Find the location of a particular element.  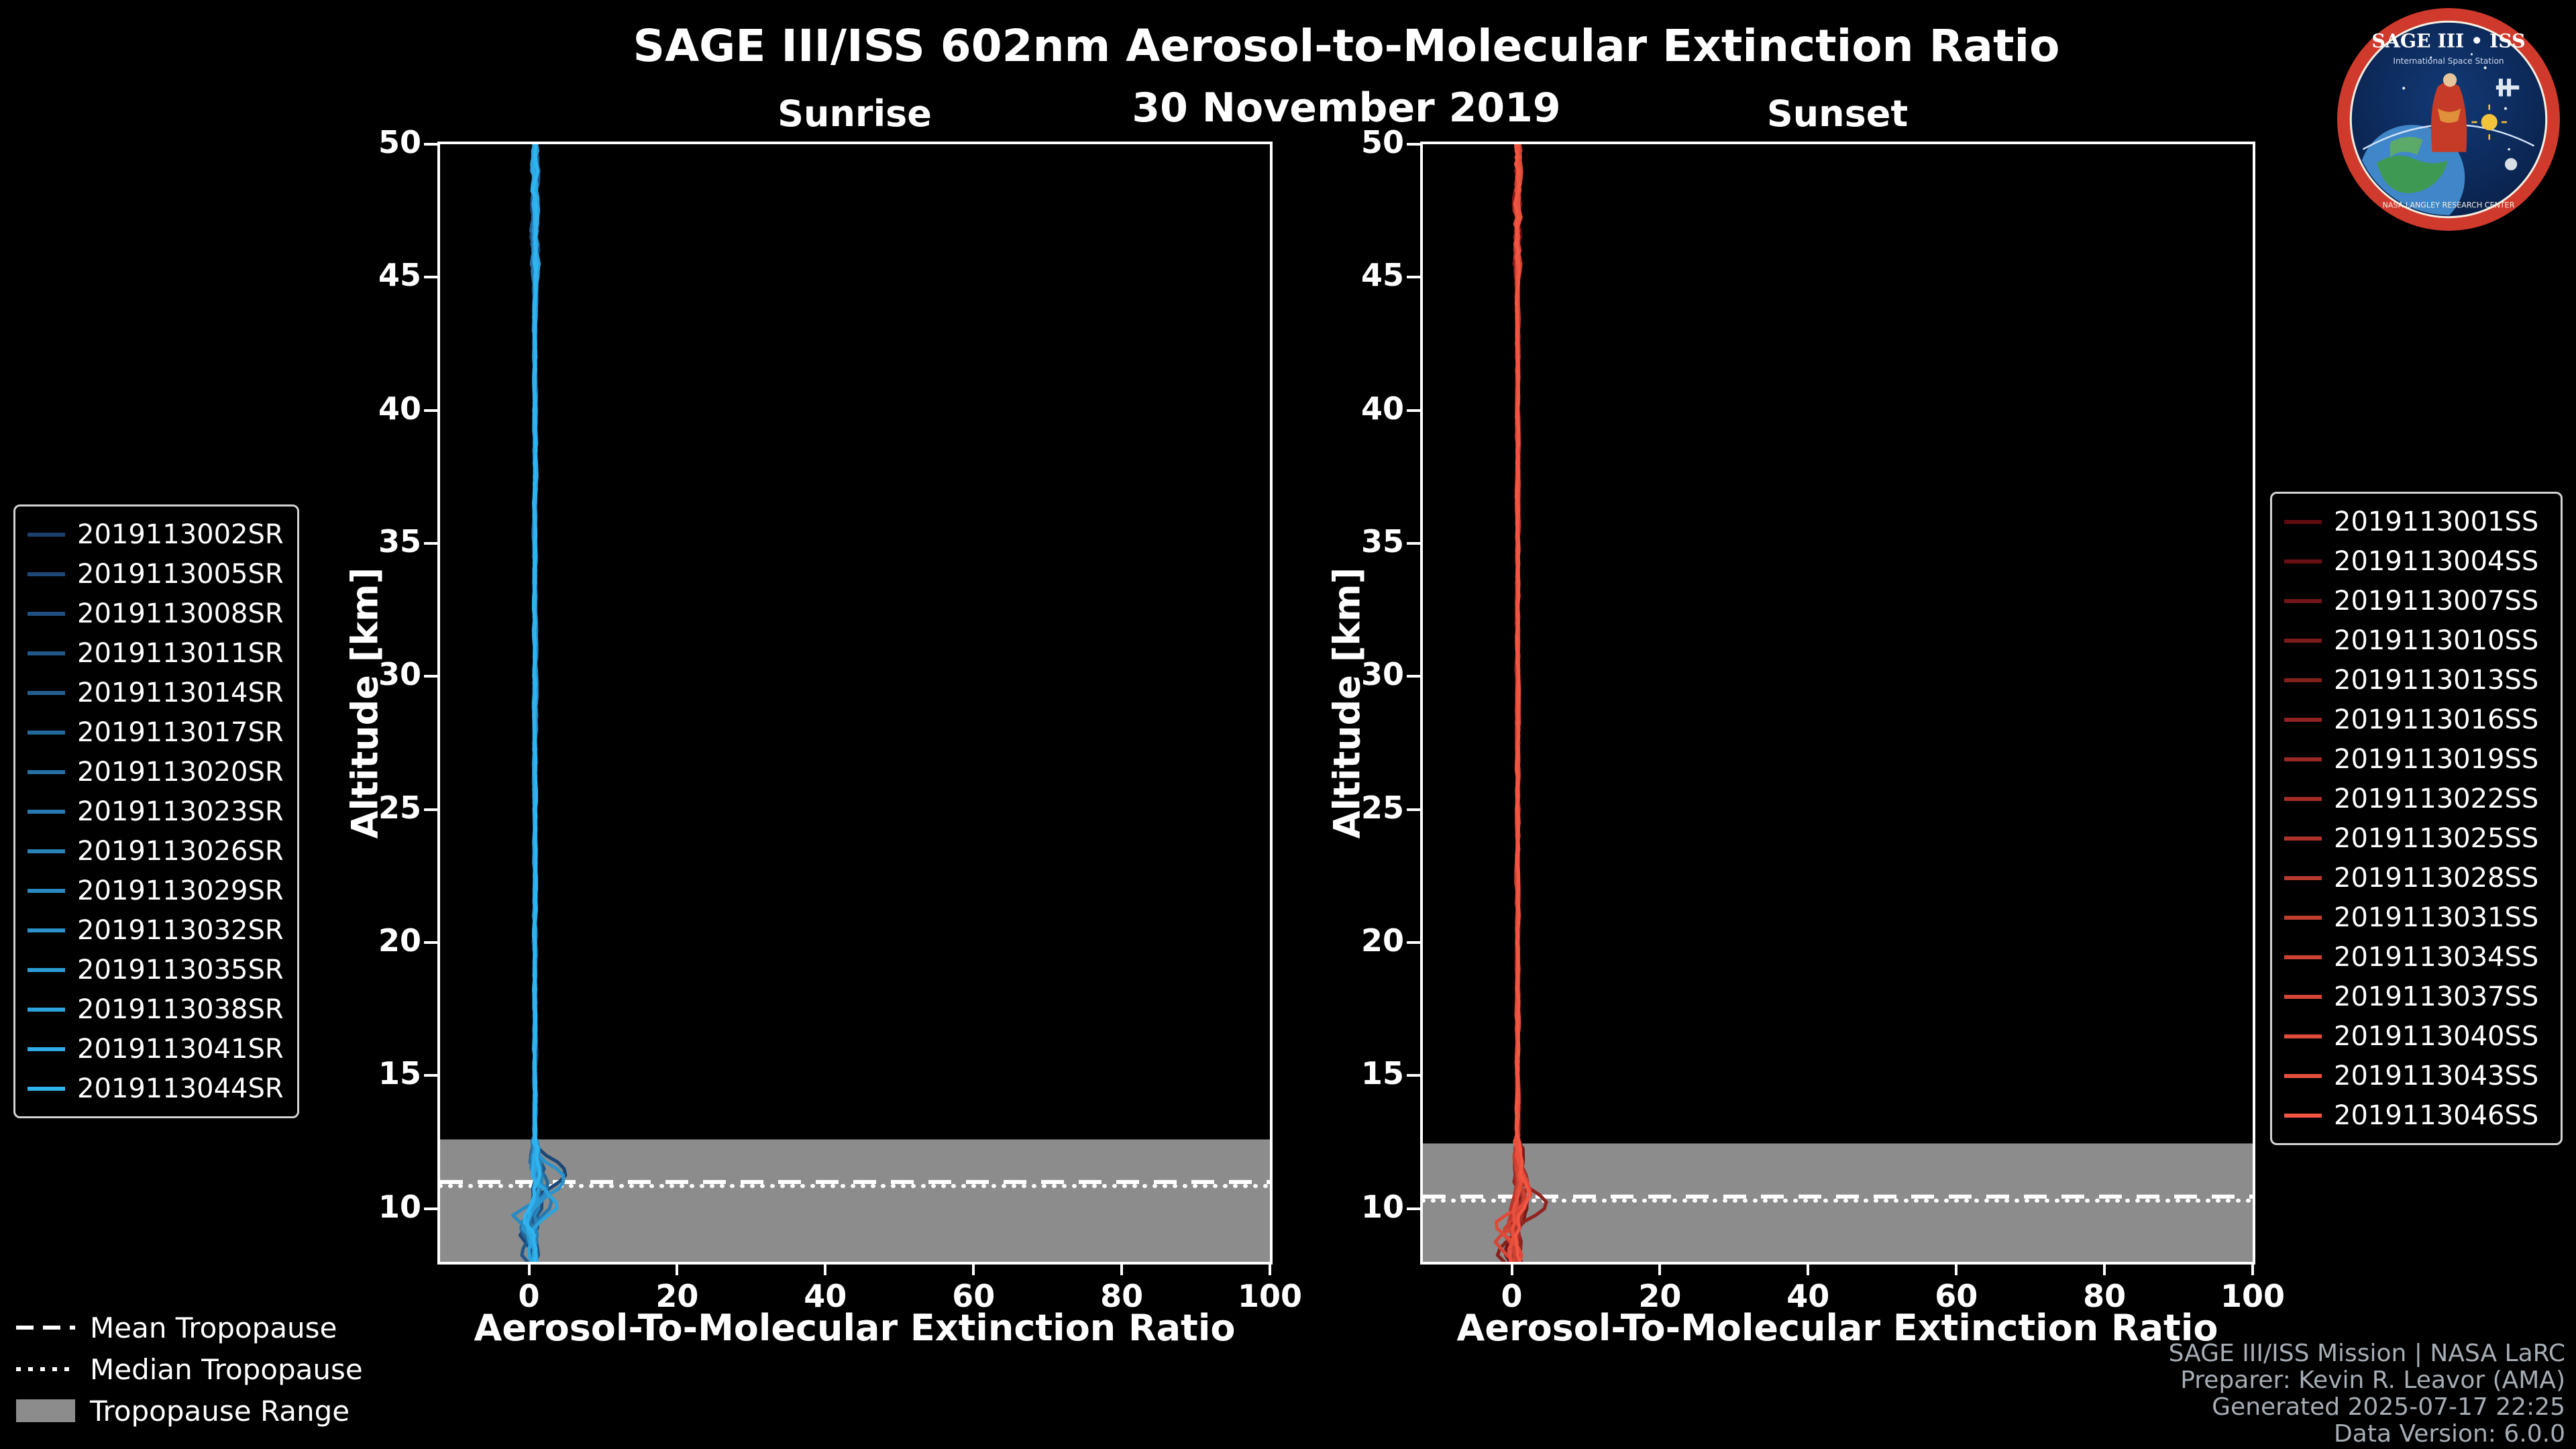

sunset-y-tick-label-25: 25 is located at coordinates (1382, 807).